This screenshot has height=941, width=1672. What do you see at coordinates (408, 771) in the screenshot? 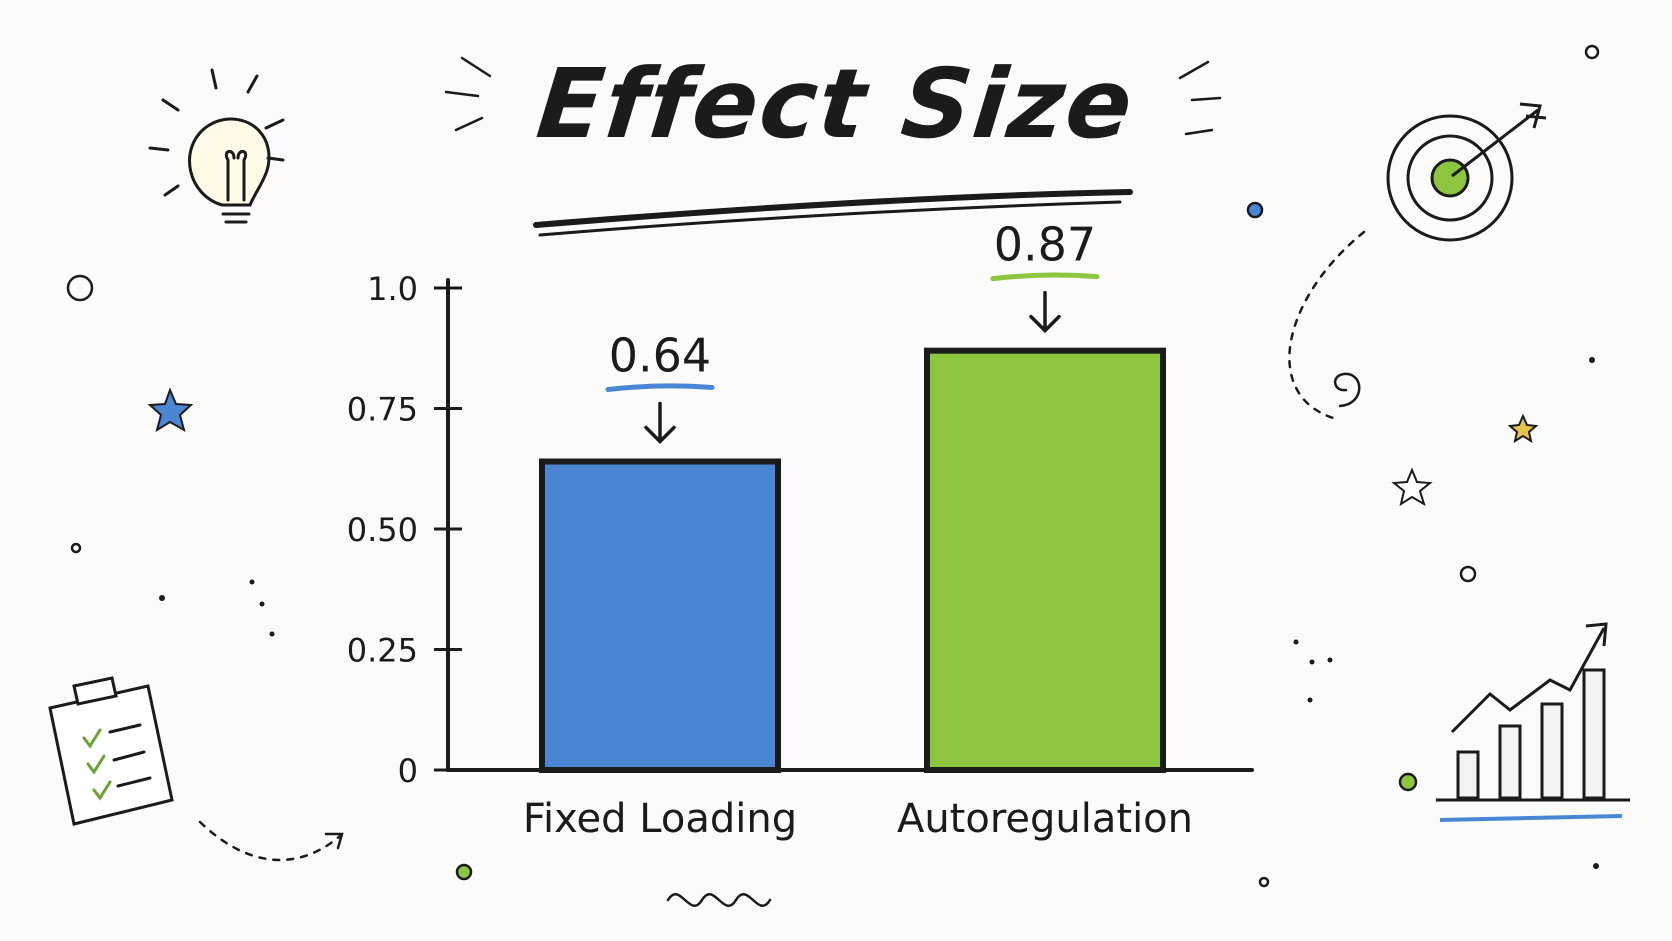
I see `y-tick-label: 0` at bounding box center [408, 771].